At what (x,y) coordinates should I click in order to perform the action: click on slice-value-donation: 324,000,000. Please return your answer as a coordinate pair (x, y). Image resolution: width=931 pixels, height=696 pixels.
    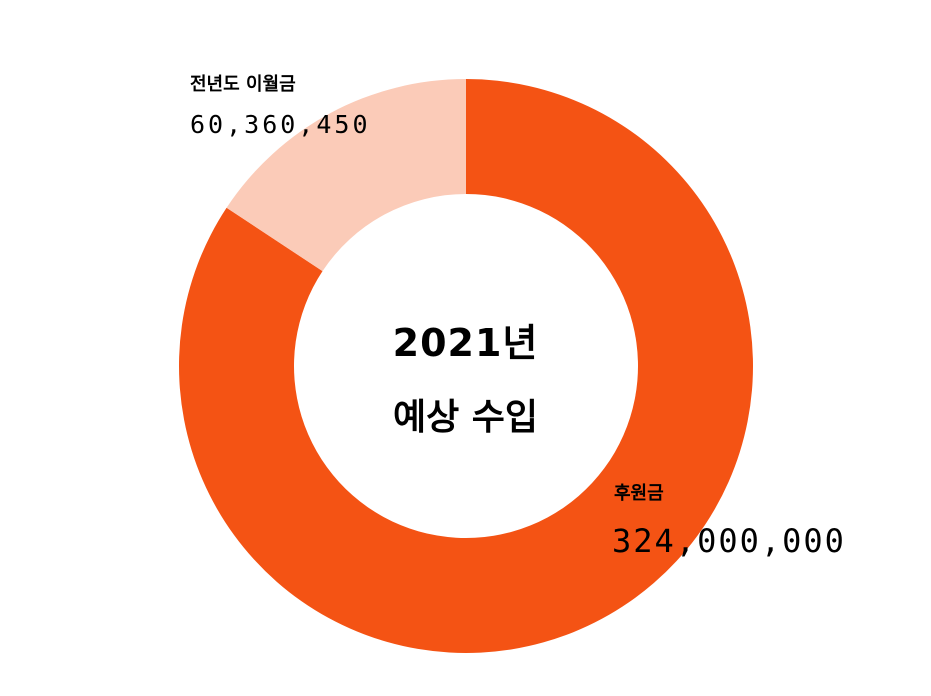
    Looking at the image, I should click on (729, 541).